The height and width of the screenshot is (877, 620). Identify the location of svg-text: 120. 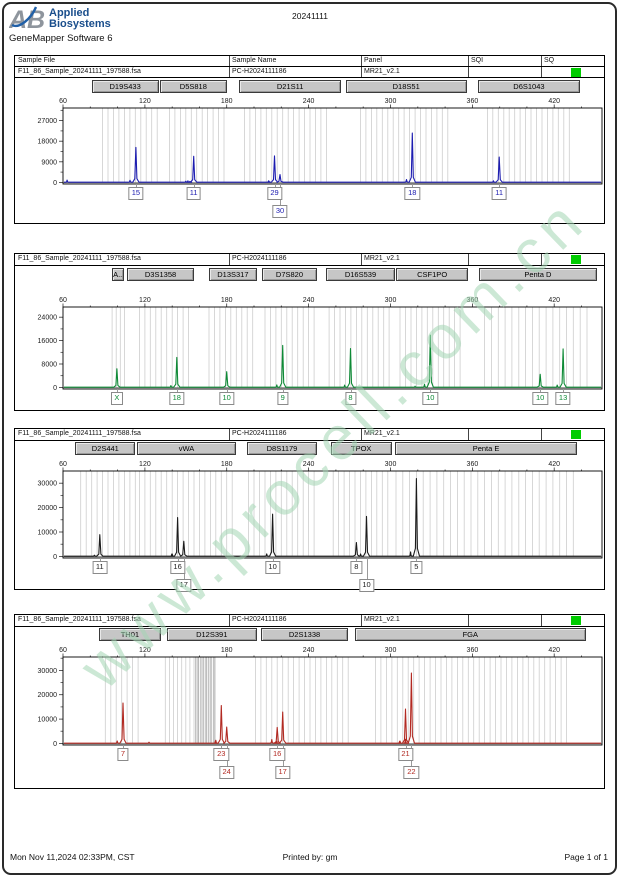
(145, 101).